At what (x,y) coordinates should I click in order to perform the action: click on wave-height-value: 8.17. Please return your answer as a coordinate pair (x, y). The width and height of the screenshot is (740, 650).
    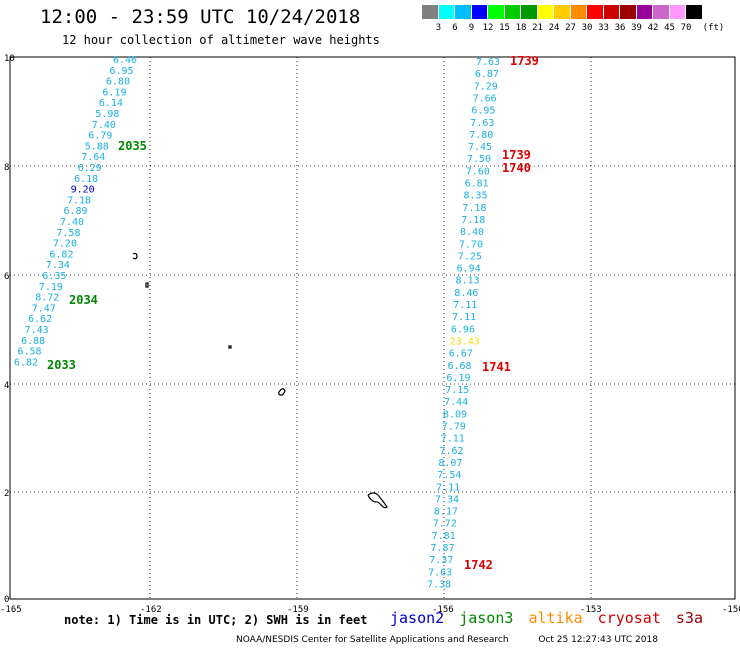
    Looking at the image, I should click on (446, 512).